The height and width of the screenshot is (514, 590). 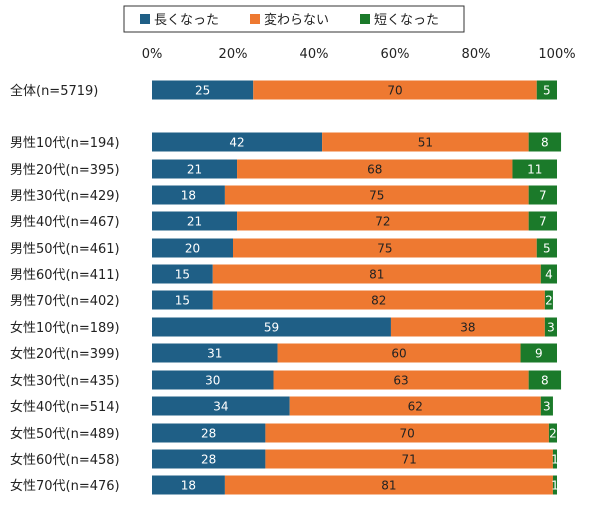 What do you see at coordinates (551, 328) in the screenshot?
I see `data-label-shorter: 3` at bounding box center [551, 328].